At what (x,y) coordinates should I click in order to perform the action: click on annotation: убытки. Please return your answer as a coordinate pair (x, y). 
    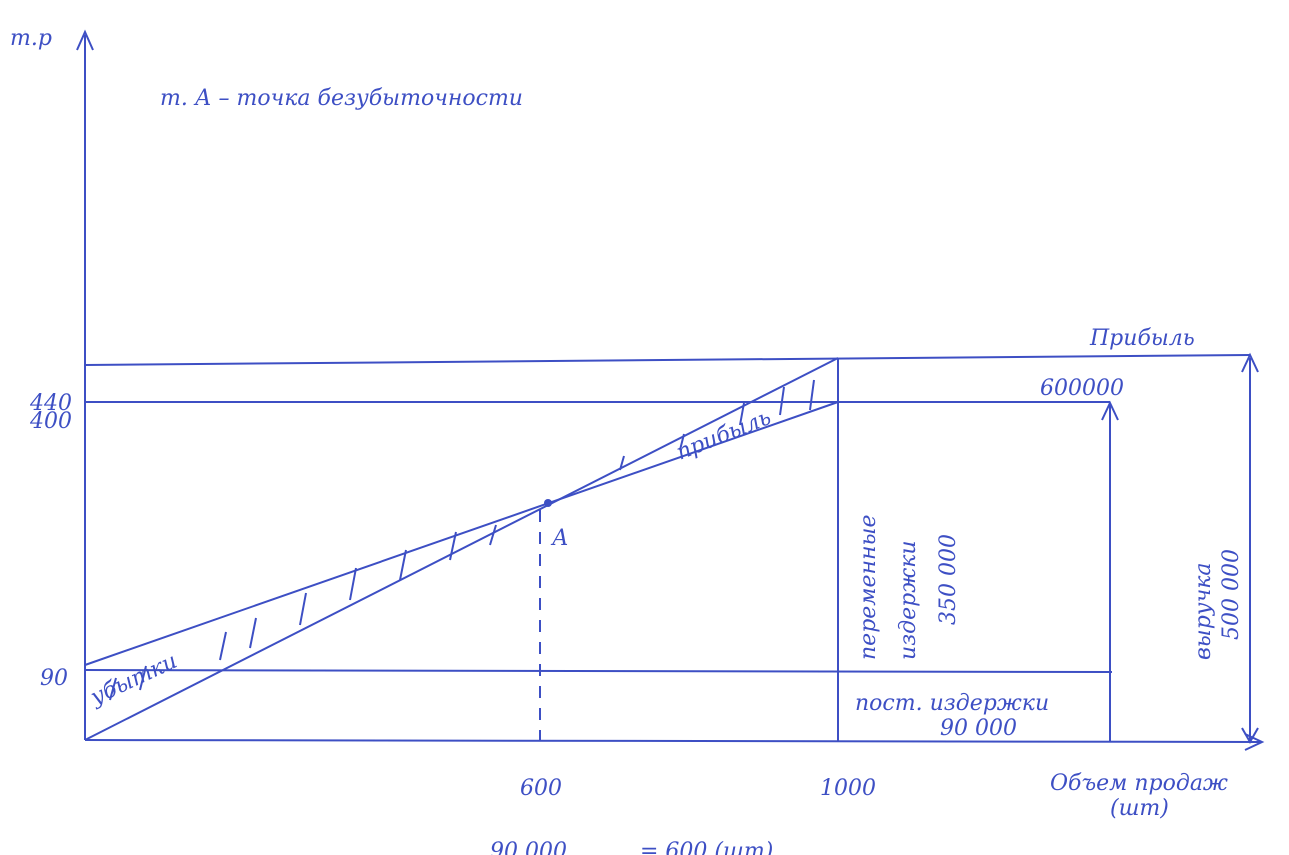
    Looking at the image, I should click on (133, 680).